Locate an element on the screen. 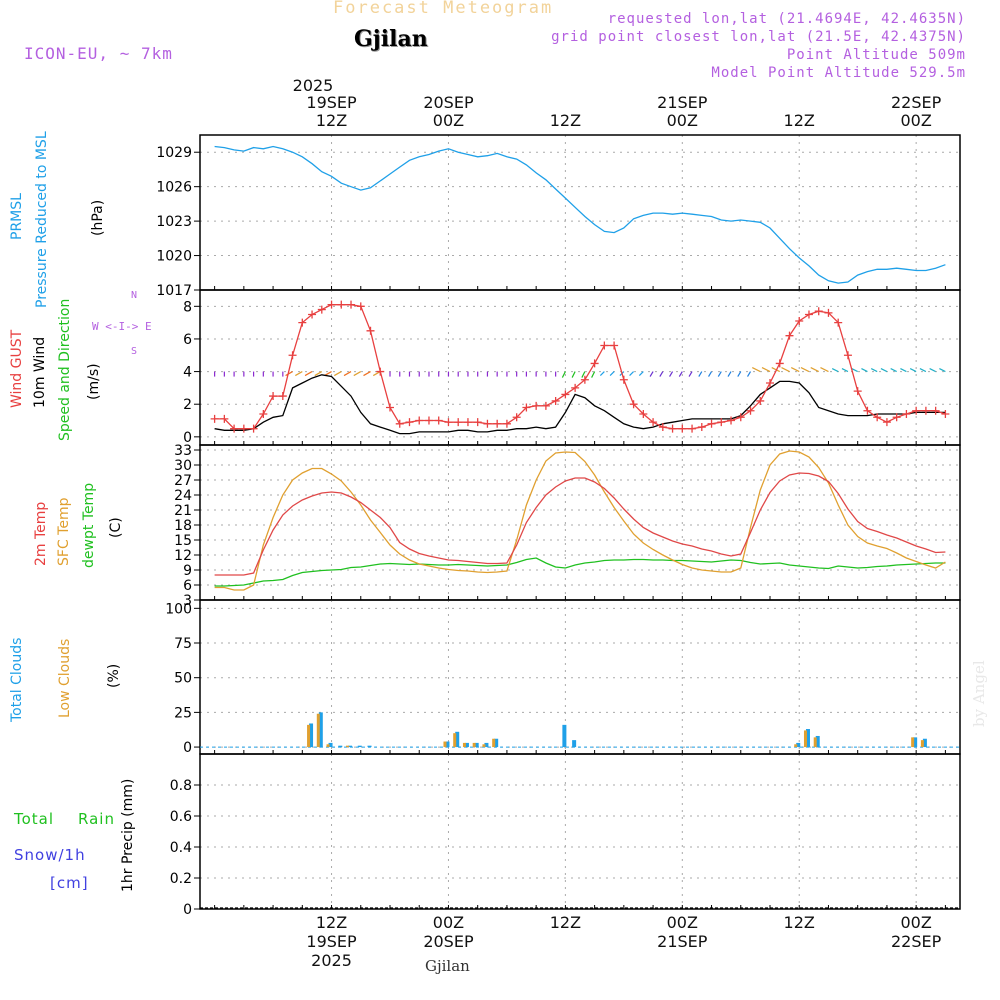 This screenshot has height=1000, width=1000. y-tick-label: 0.4 is located at coordinates (181, 848).